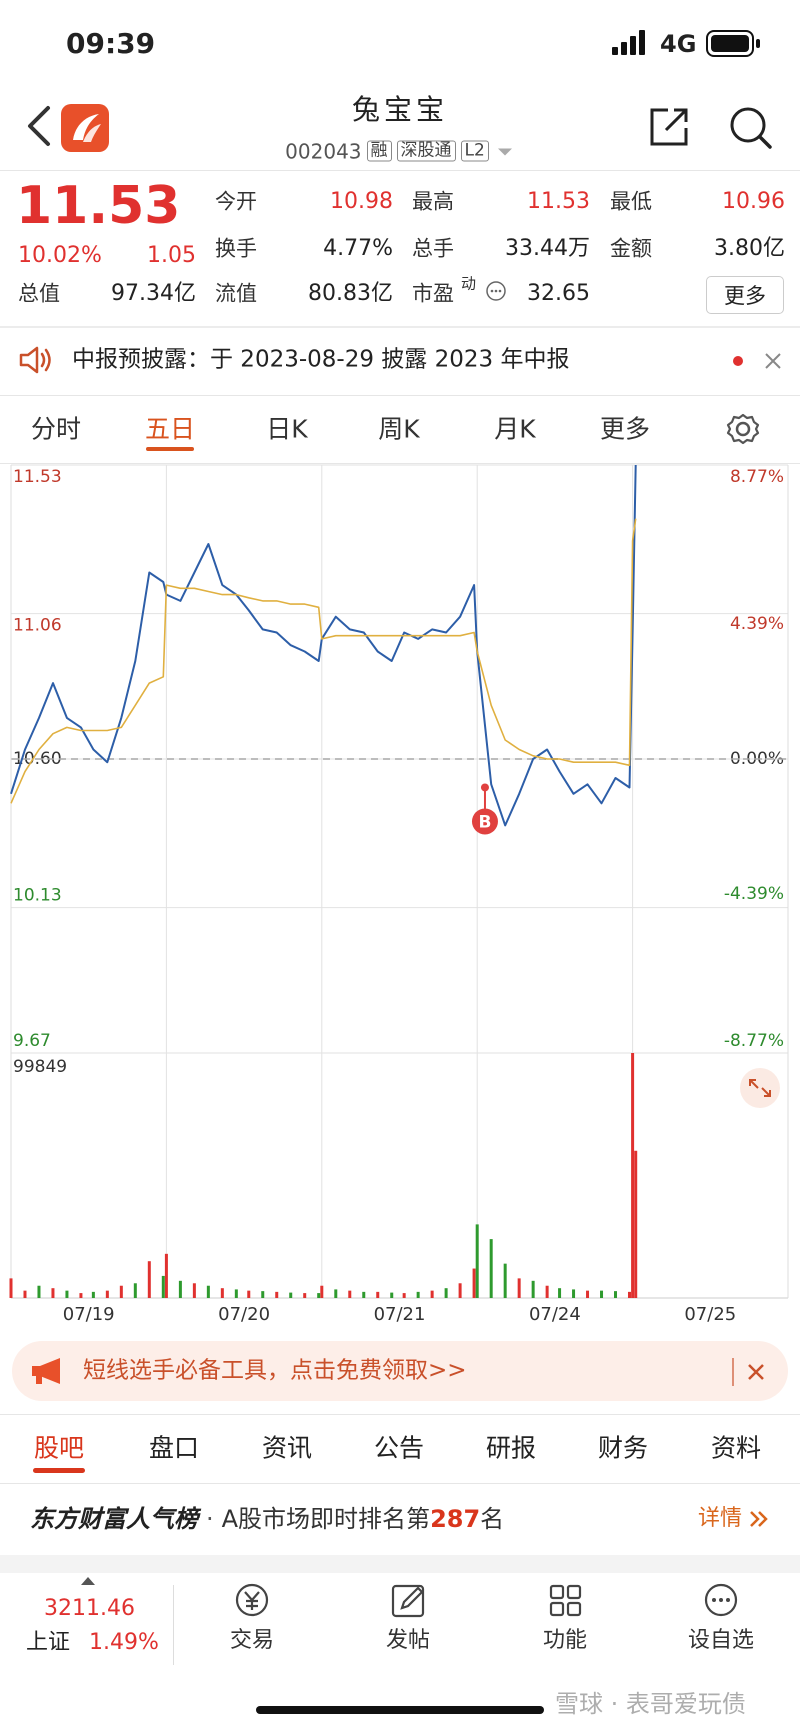 Image resolution: width=800 pixels, height=1731 pixels. What do you see at coordinates (399, 429) in the screenshot?
I see `chart-tab: 周K` at bounding box center [399, 429].